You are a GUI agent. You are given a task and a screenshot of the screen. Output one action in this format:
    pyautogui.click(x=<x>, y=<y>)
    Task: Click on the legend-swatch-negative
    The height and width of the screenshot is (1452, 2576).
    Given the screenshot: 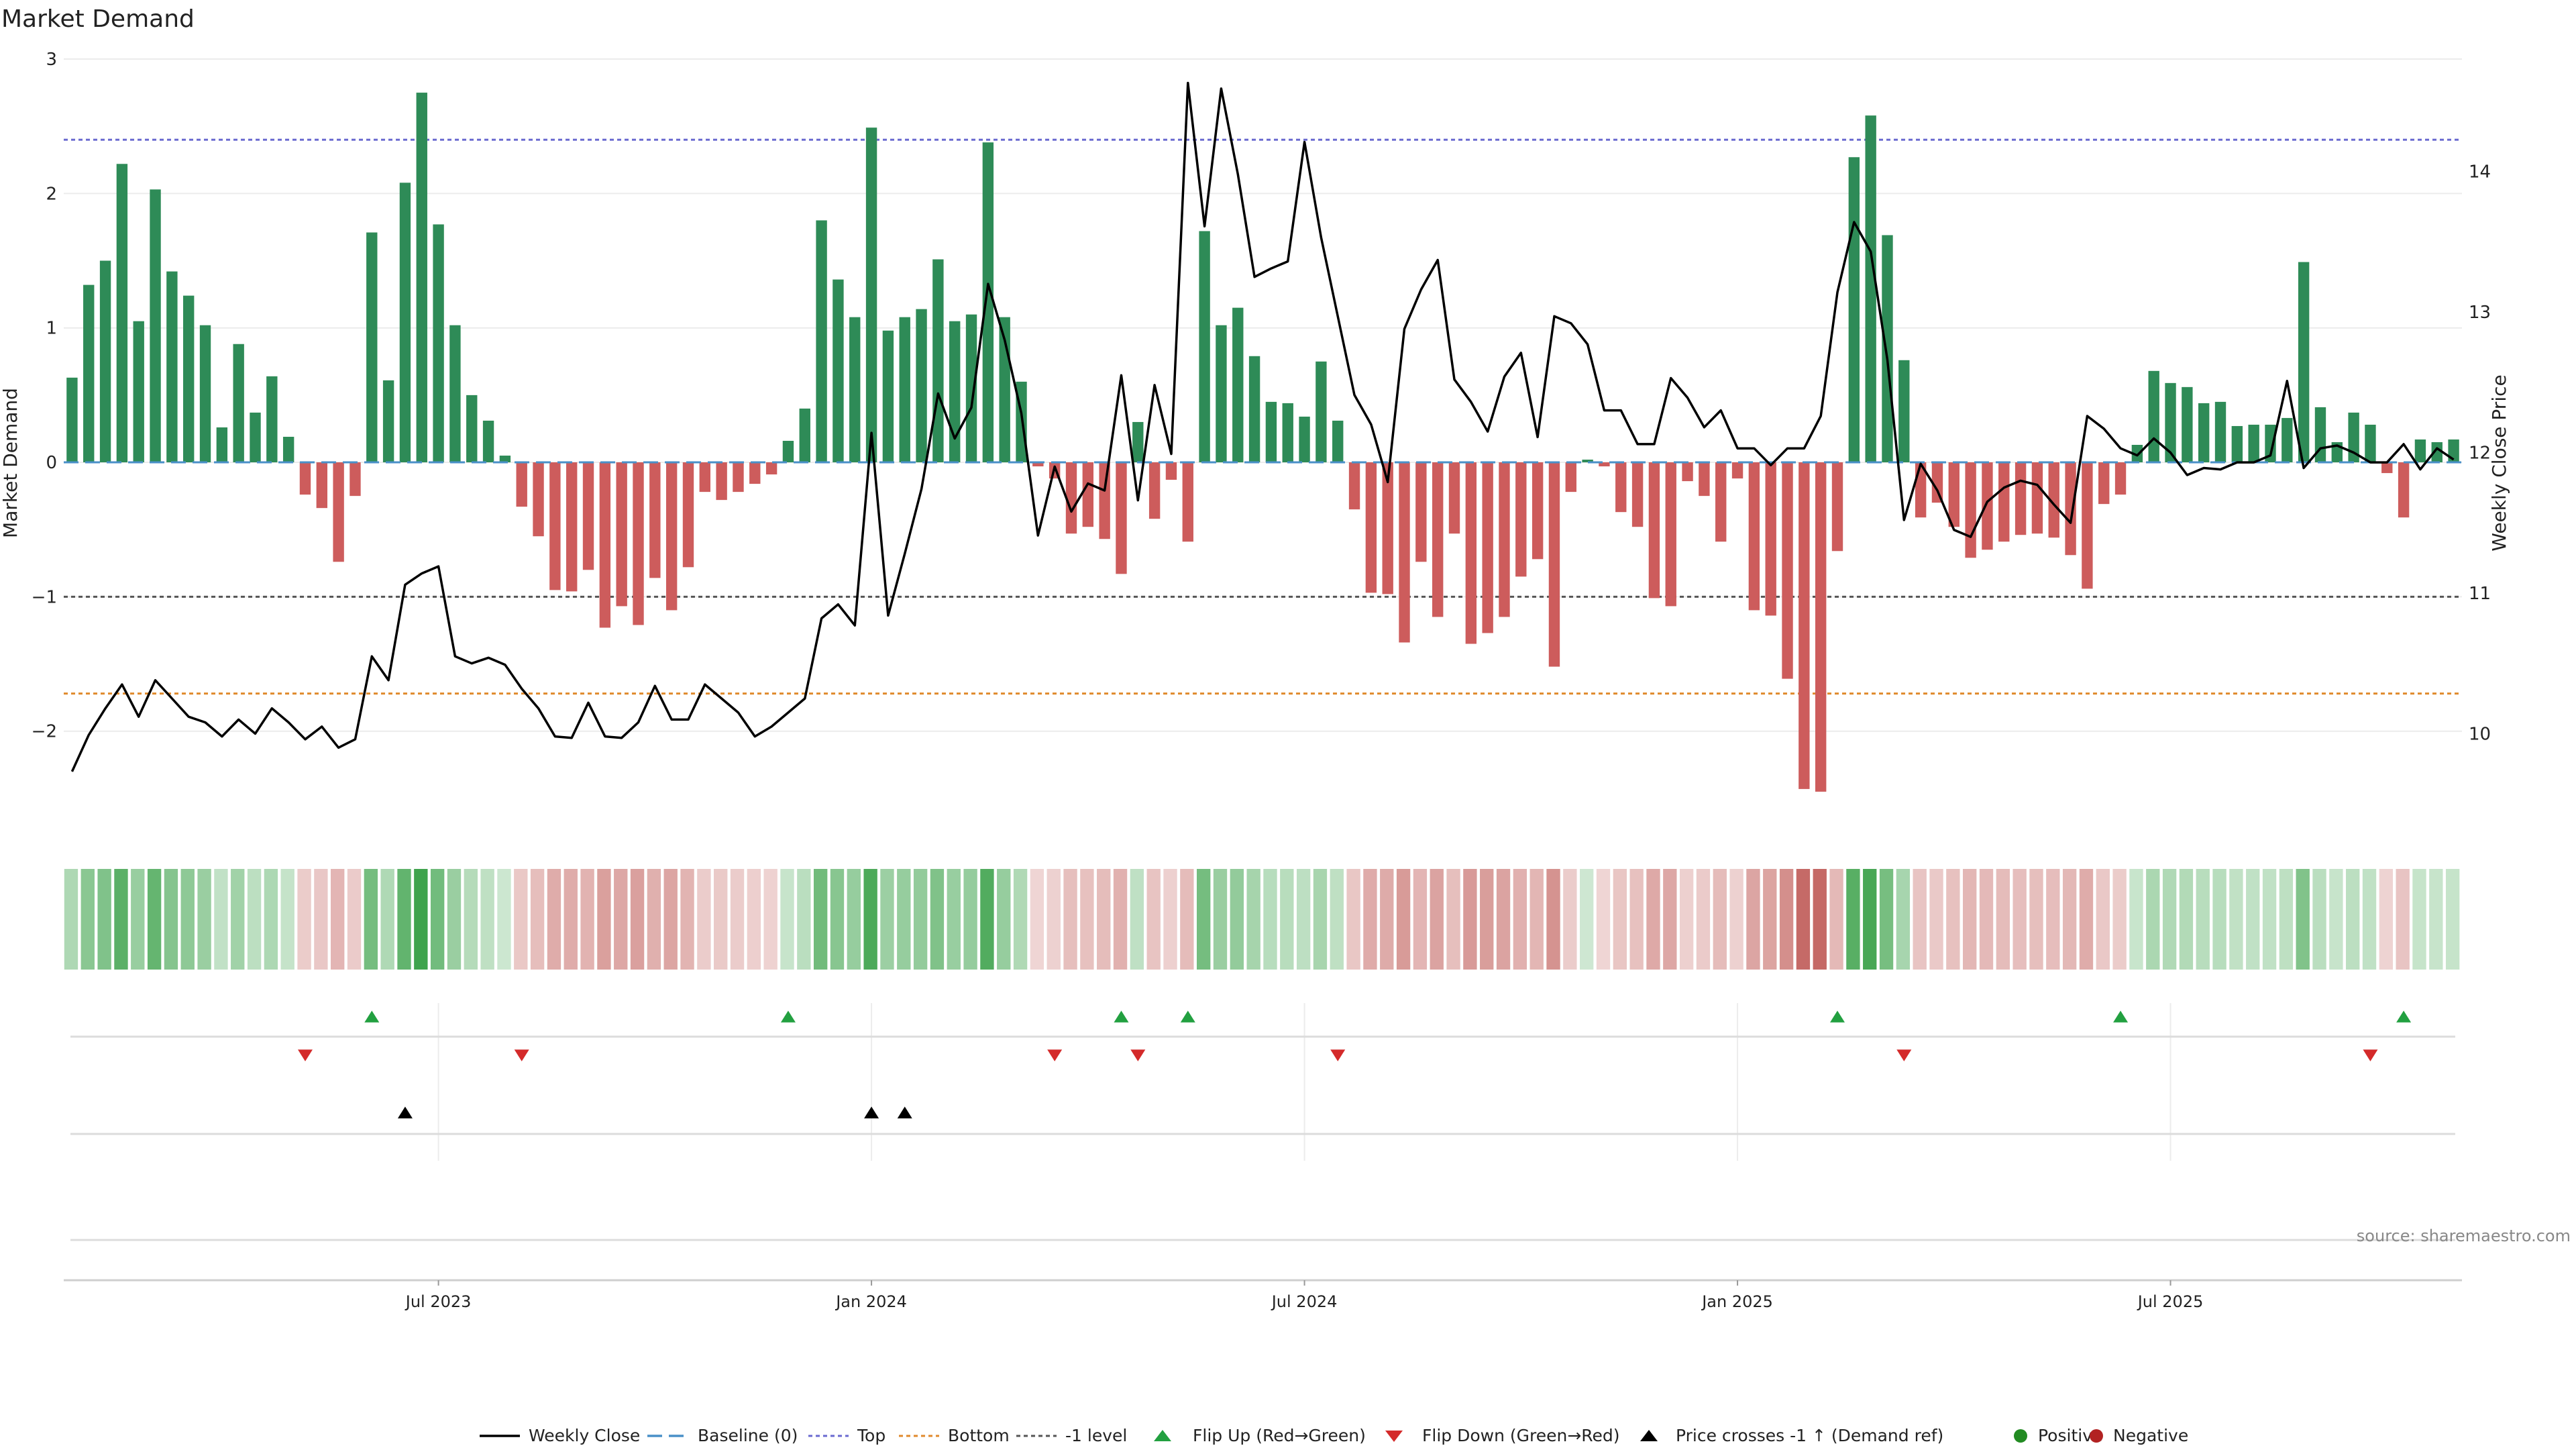 What is the action you would take?
    pyautogui.click(x=2096, y=1436)
    